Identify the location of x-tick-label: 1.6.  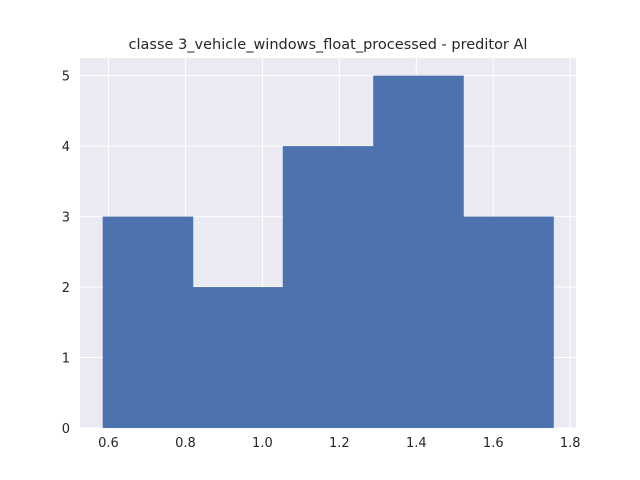
(493, 443).